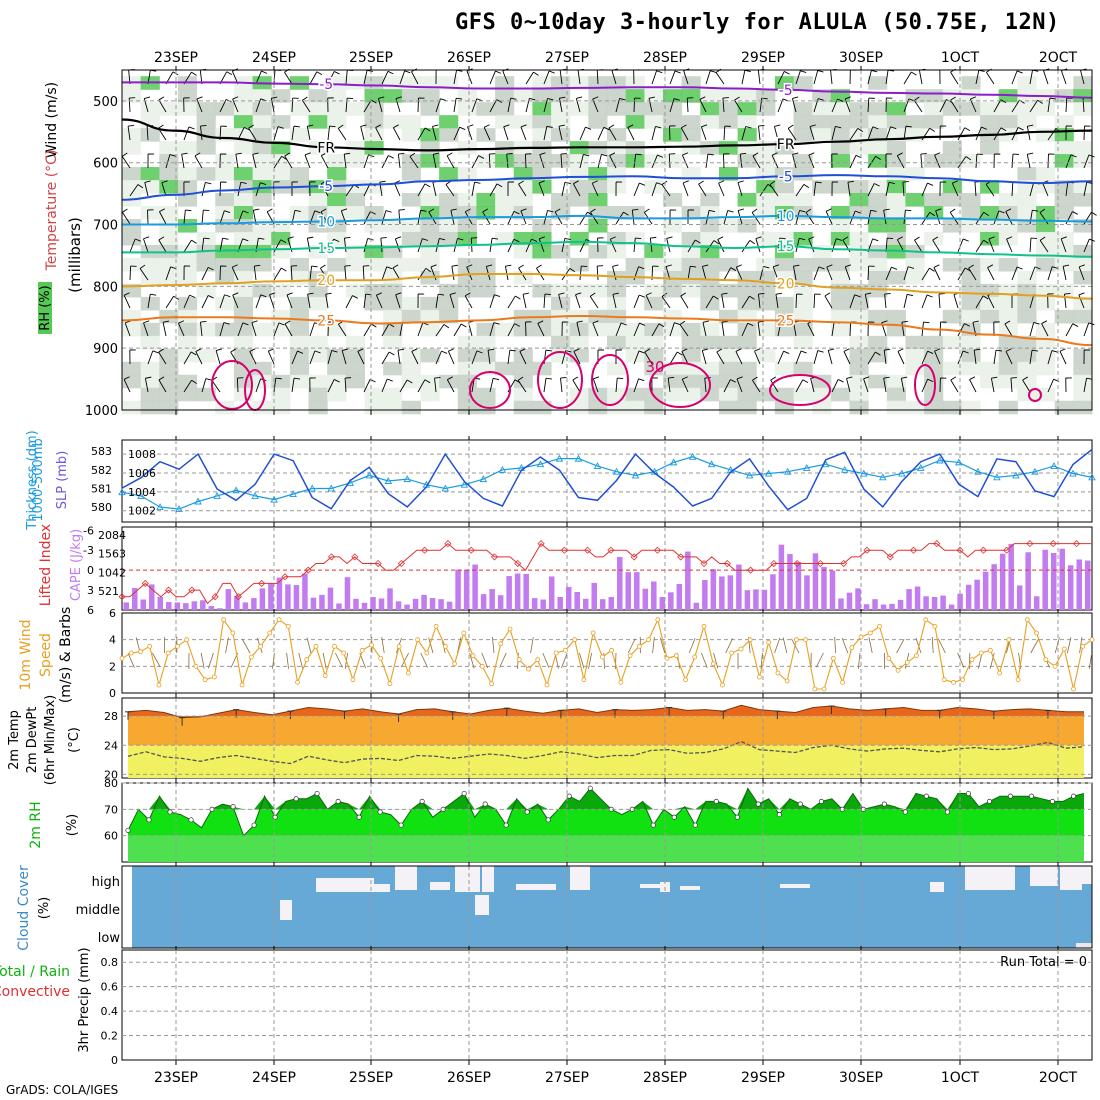  I want to click on temp-label-line2: 2m DewPt, so click(32, 740).